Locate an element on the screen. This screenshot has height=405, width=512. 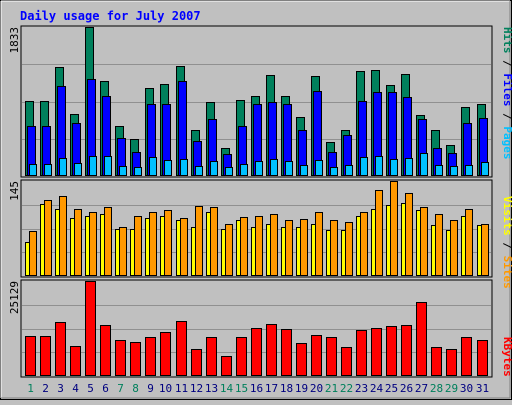
x-tick-label: 16 is located at coordinates (256, 388).